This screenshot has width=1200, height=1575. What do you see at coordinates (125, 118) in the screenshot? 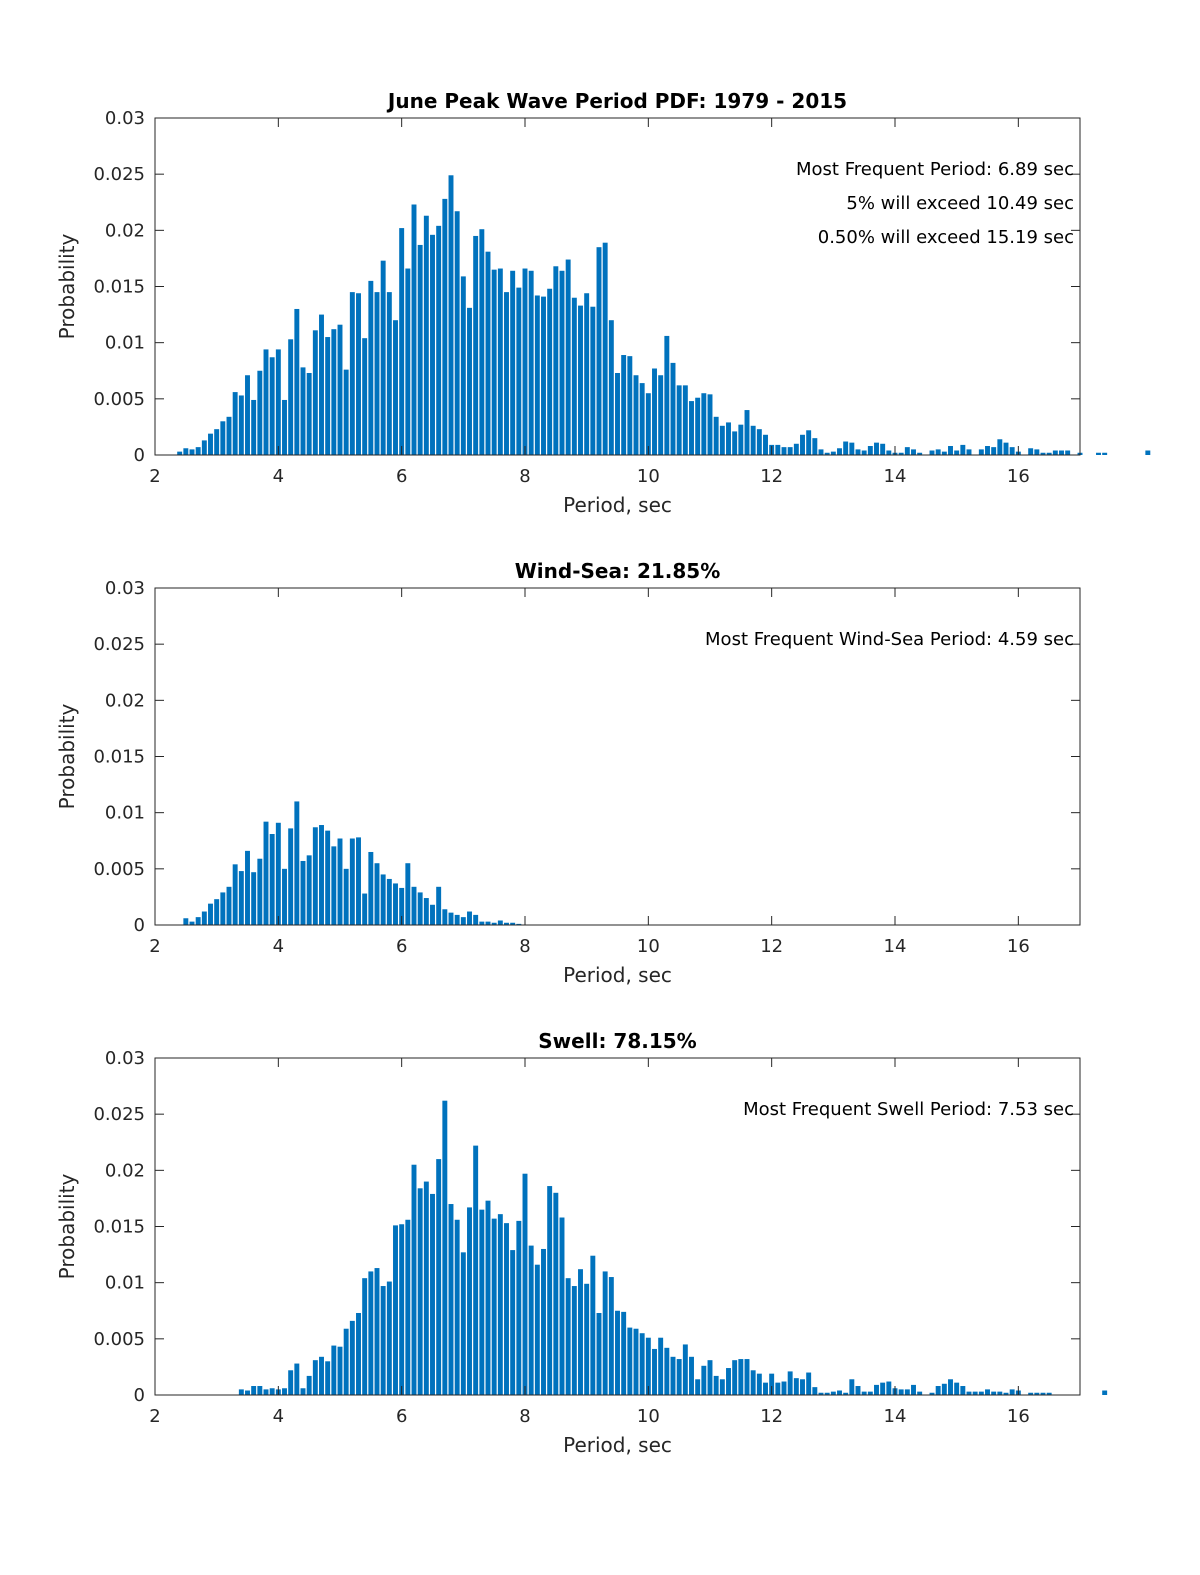
I see `y-tick-label: 0.03` at bounding box center [125, 118].